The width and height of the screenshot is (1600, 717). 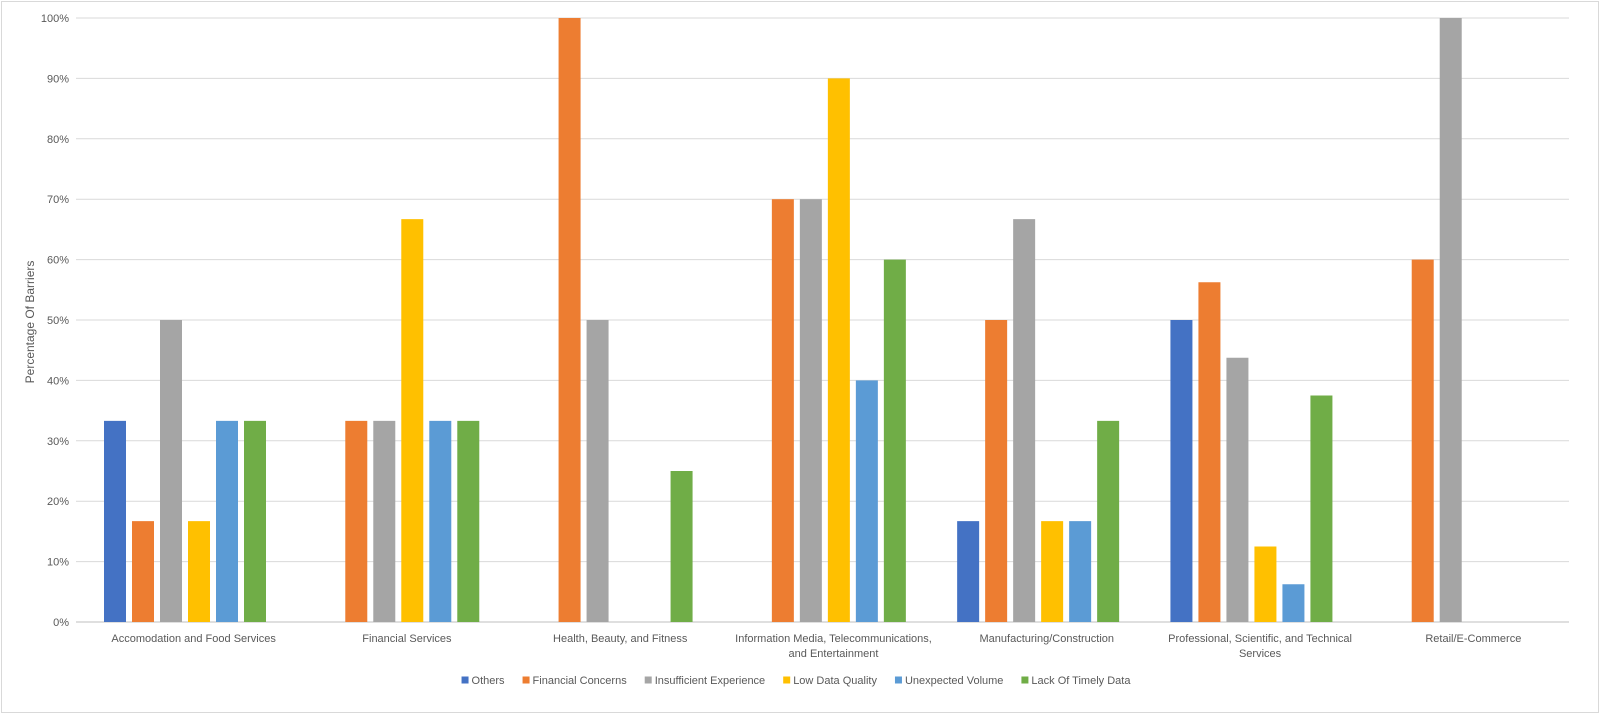 What do you see at coordinates (58, 381) in the screenshot?
I see `y-tick-label: 40%` at bounding box center [58, 381].